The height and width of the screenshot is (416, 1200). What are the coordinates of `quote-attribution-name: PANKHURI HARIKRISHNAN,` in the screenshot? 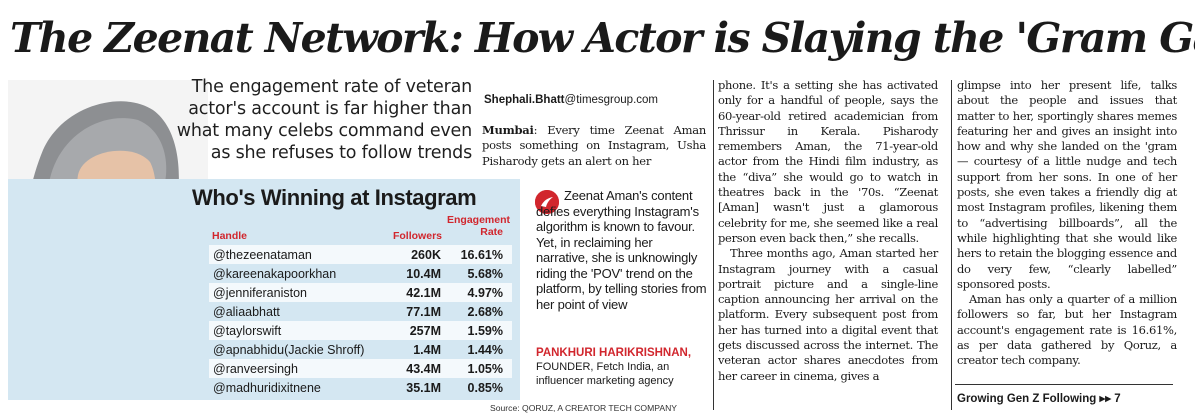 It's located at (614, 353).